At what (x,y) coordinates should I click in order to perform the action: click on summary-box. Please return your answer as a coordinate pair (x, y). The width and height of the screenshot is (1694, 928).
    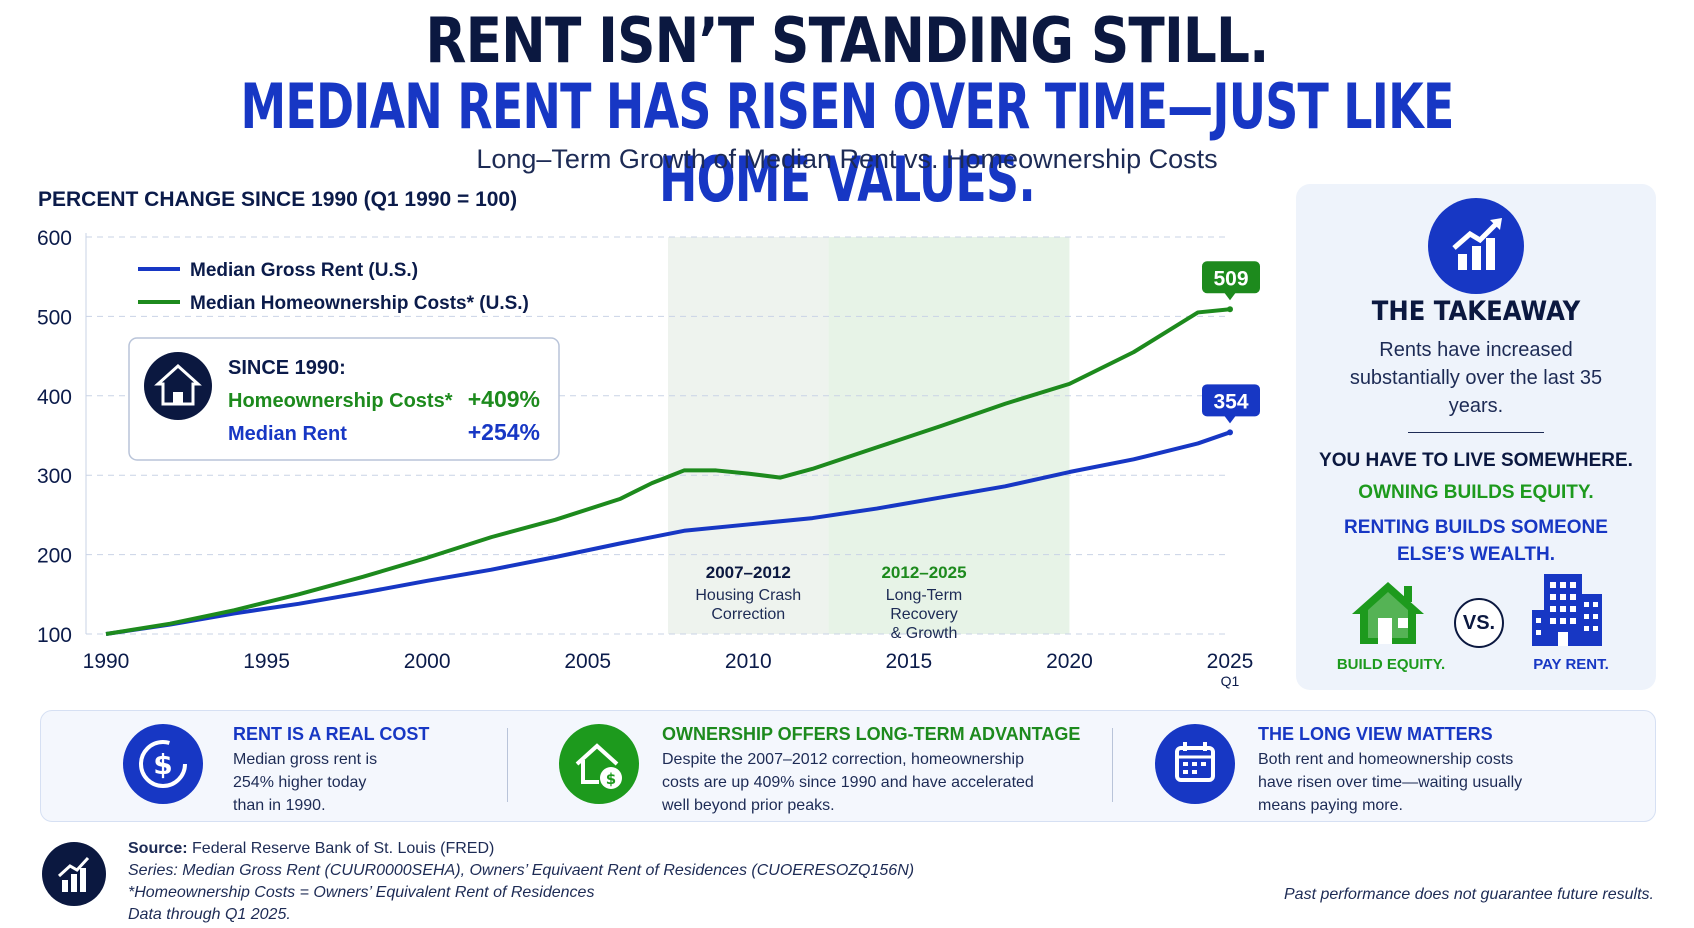
    Looking at the image, I should click on (344, 399).